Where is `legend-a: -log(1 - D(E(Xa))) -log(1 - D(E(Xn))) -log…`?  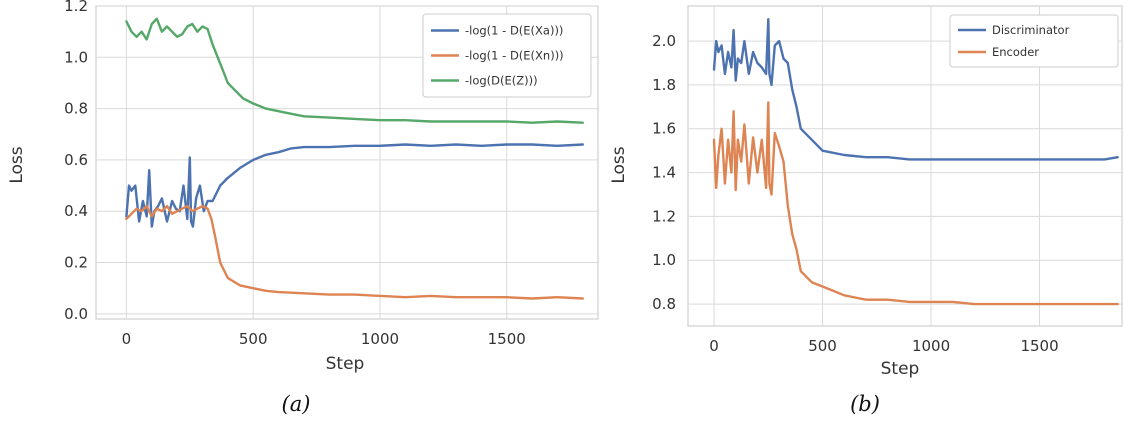
legend-a: -log(1 - D(E(Xa))) -log(1 - D(E(Xn))) -log… is located at coordinates (507, 55).